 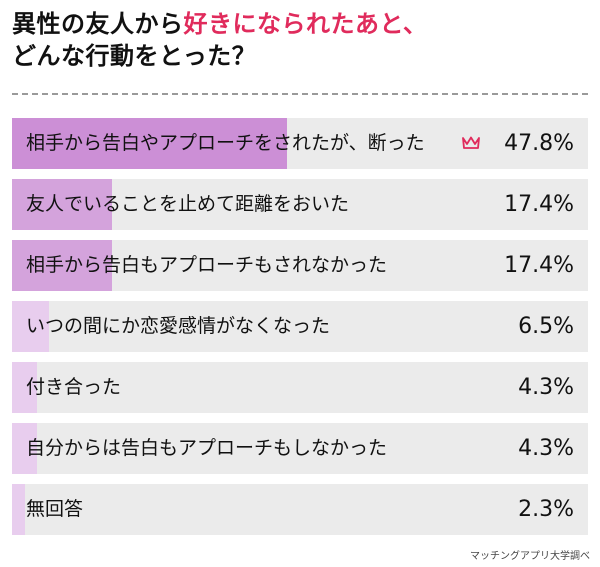 What do you see at coordinates (530, 556) in the screenshot?
I see `source-note: マッチングアプリ大学調べ` at bounding box center [530, 556].